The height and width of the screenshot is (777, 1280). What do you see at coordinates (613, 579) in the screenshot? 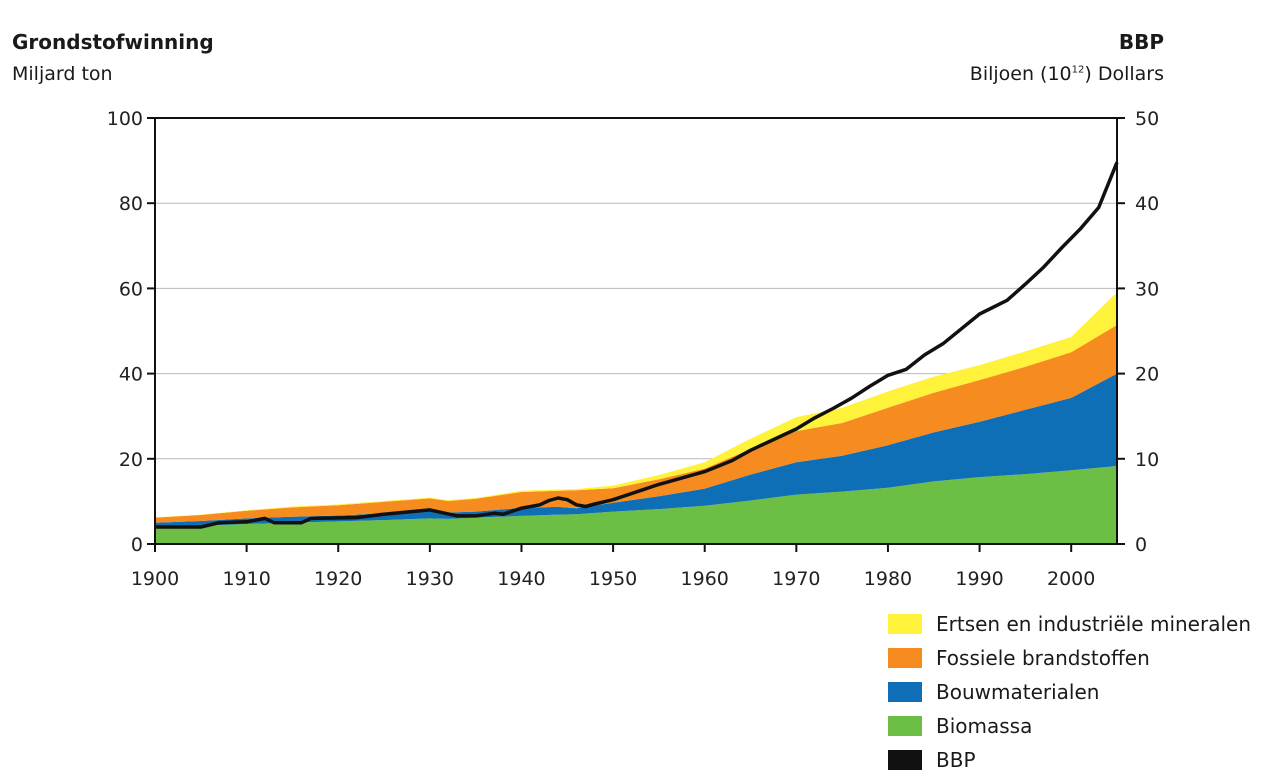
I see `x-tick-label: 1950` at bounding box center [613, 579].